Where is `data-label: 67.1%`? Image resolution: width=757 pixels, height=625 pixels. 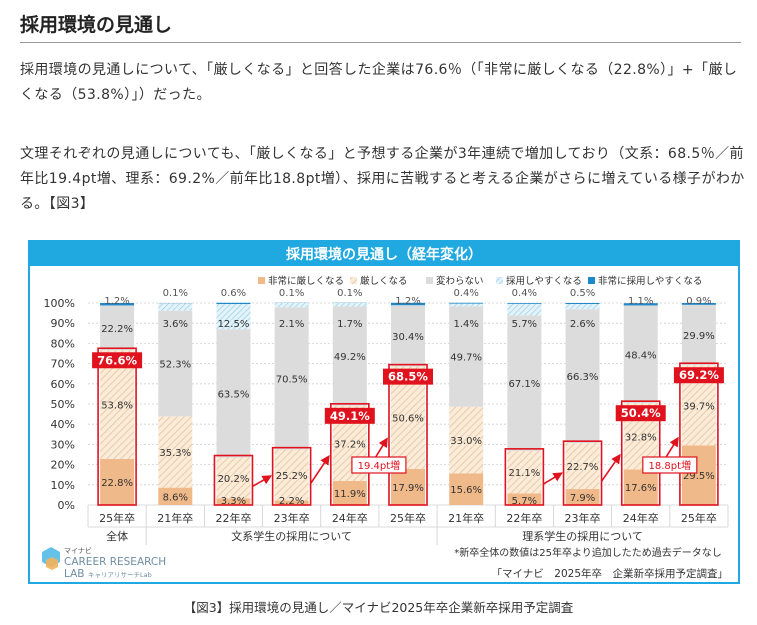 data-label: 67.1% is located at coordinates (524, 384).